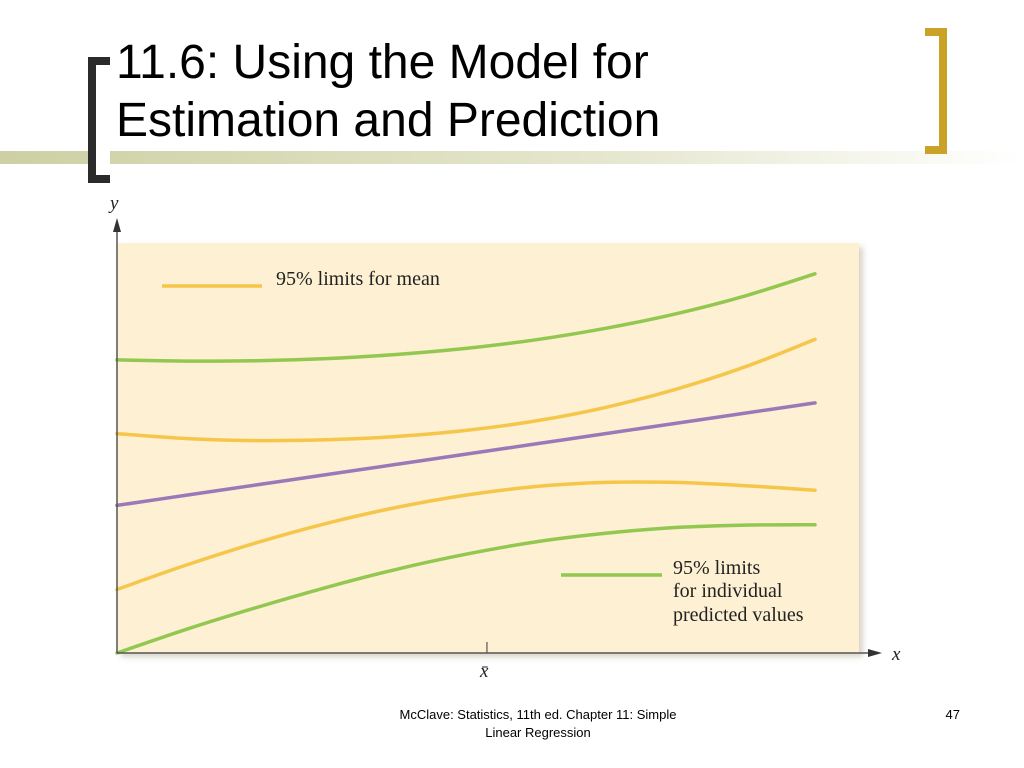 Image resolution: width=1024 pixels, height=768 pixels. Describe the element at coordinates (358, 279) in the screenshot. I see `legend-mean-label: 95% limits for mean` at that location.